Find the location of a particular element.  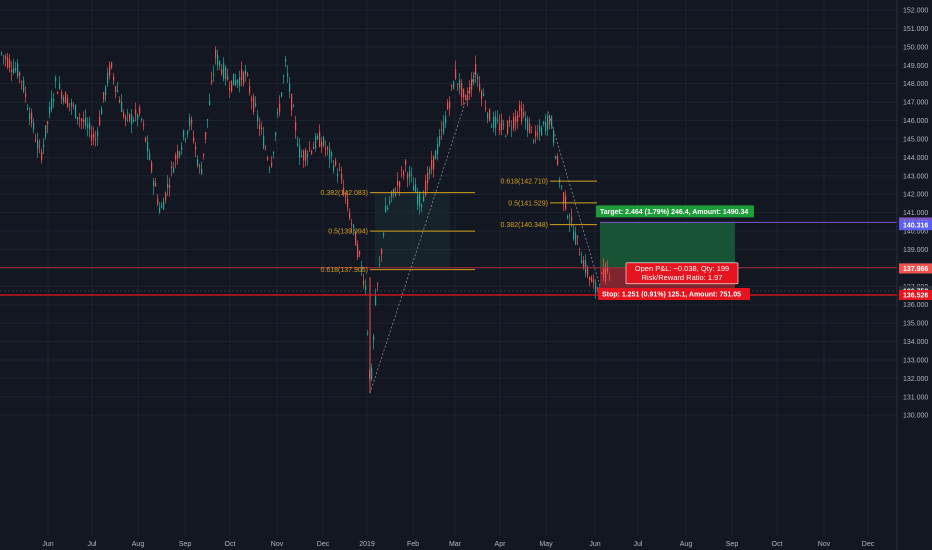

x-tick-label: Mar is located at coordinates (455, 544).